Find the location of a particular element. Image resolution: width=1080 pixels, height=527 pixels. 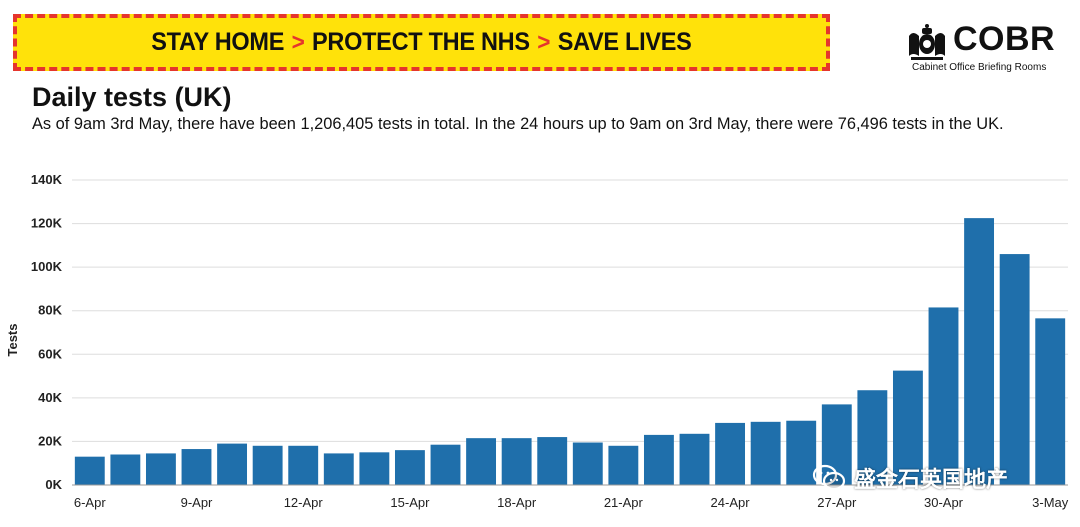

x-tick-label: 12-Apr is located at coordinates (304, 502).